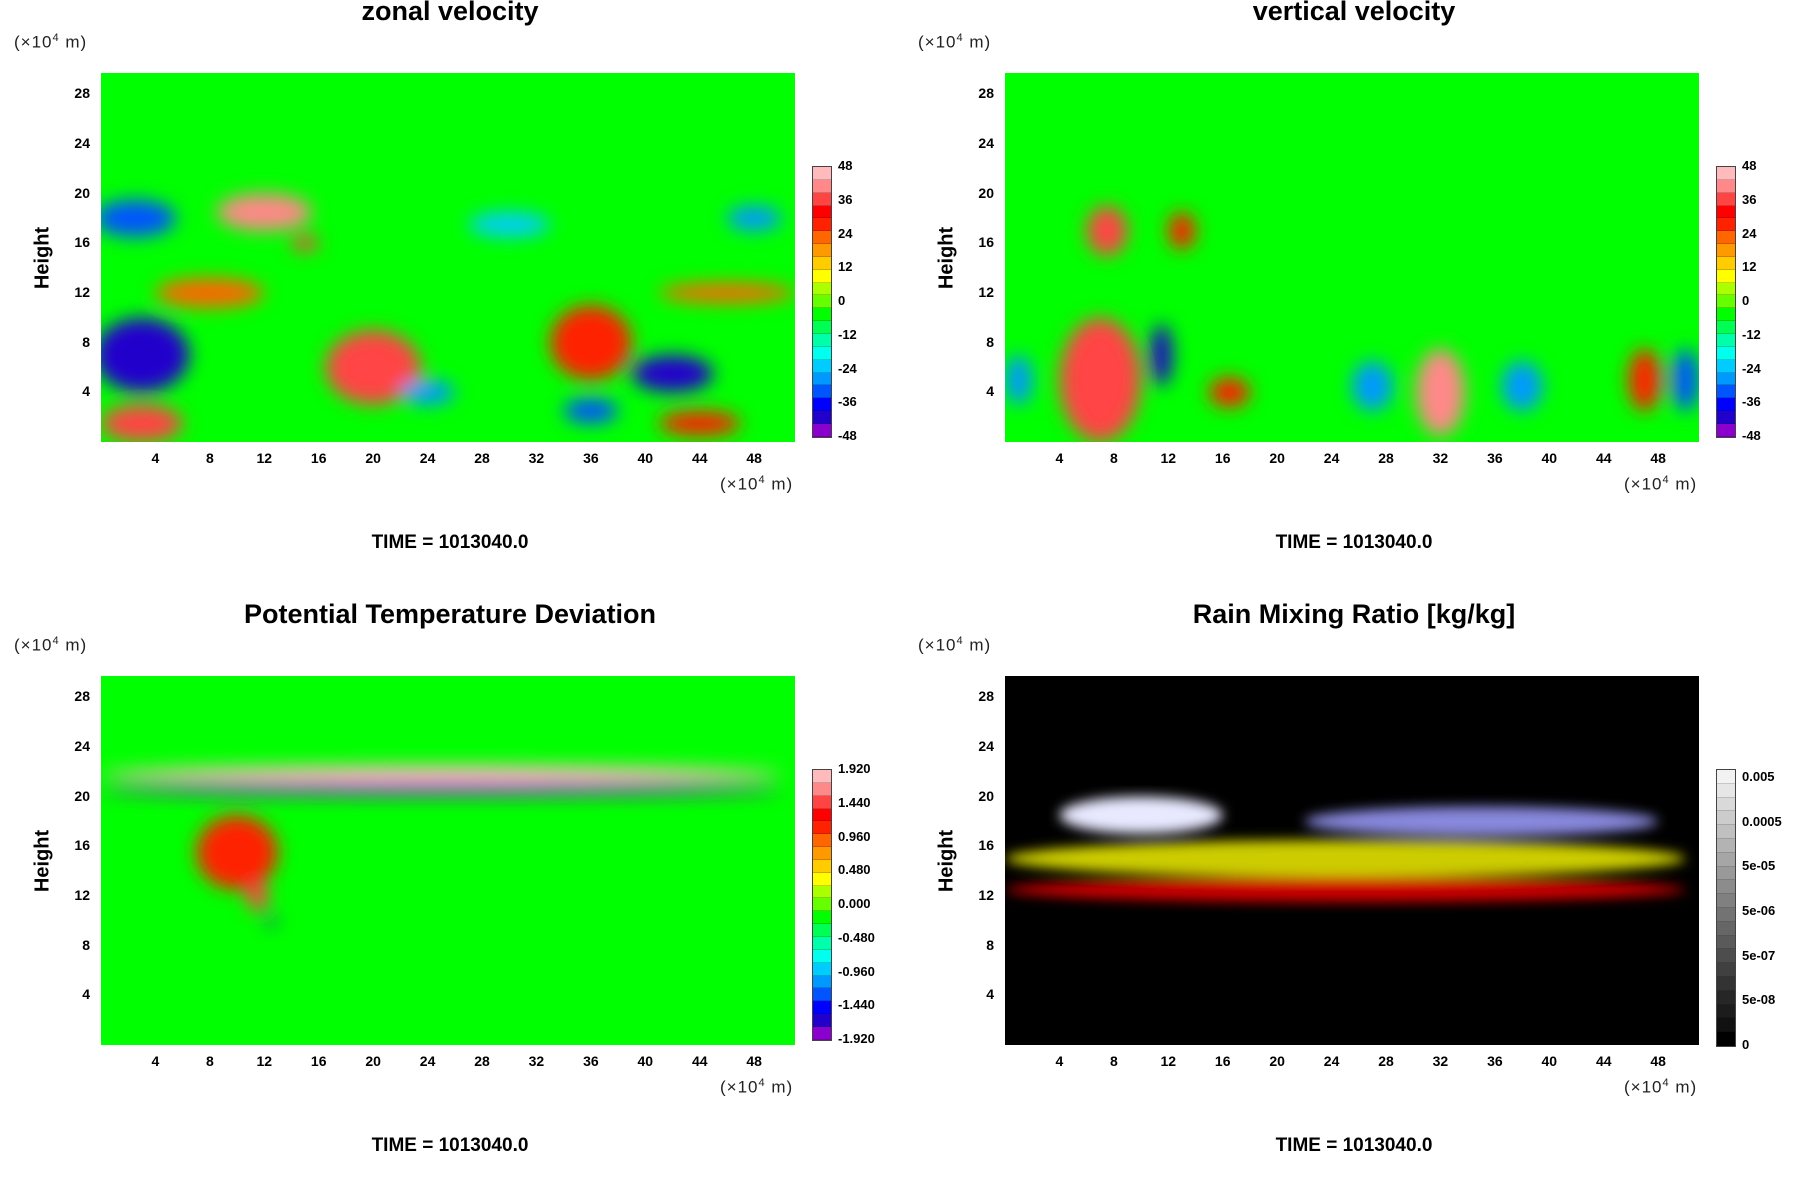 The width and height of the screenshot is (1800, 1203). Describe the element at coordinates (1354, 1145) in the screenshot. I see `time-label: TIME = 1013040.0` at that location.